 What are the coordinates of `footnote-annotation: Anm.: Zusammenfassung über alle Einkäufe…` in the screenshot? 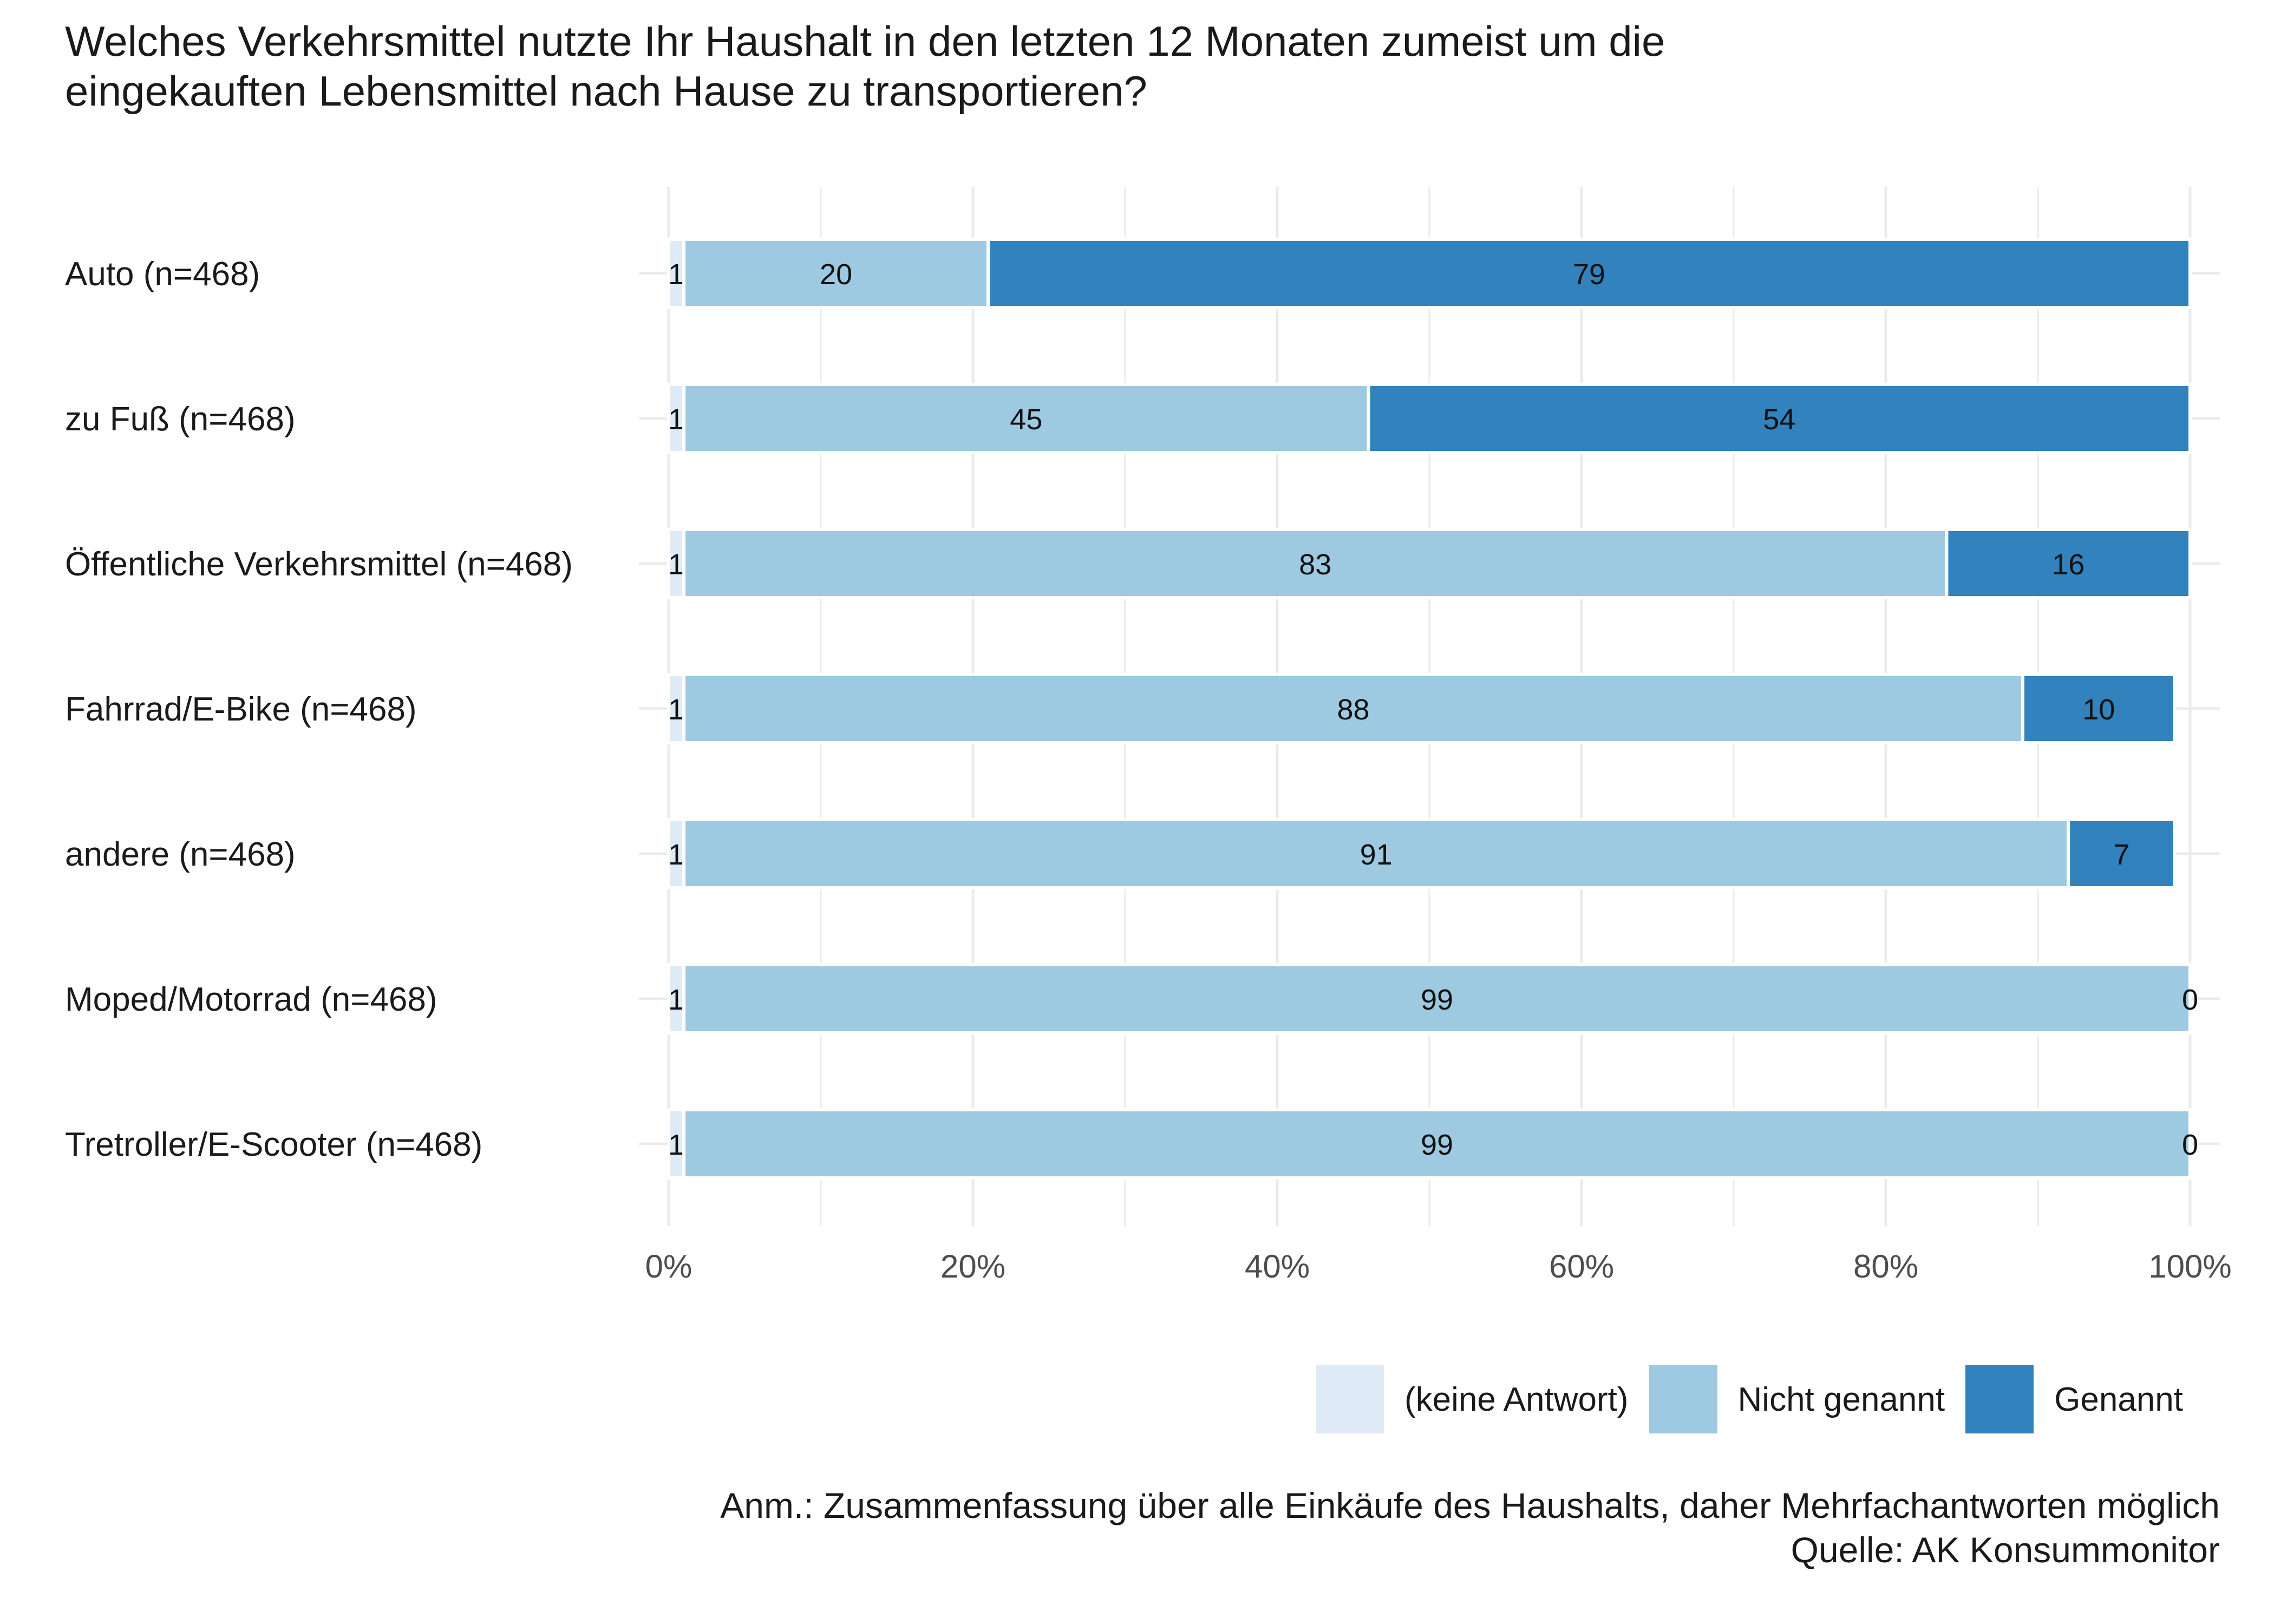 It's located at (1470, 1505).